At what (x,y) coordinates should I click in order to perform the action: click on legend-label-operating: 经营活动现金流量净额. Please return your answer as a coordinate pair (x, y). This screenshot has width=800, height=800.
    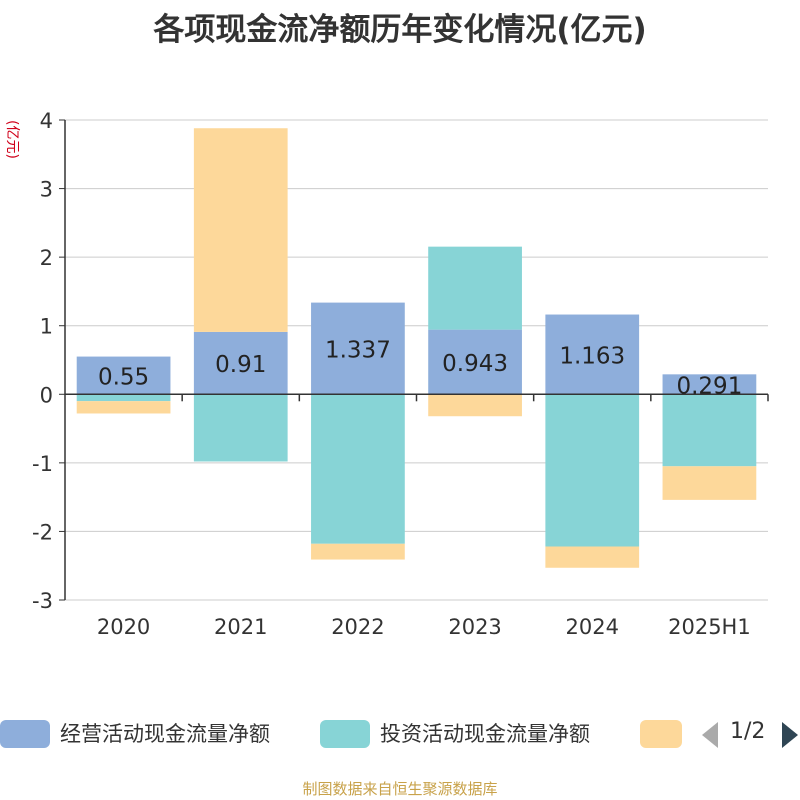
    Looking at the image, I should click on (165, 734).